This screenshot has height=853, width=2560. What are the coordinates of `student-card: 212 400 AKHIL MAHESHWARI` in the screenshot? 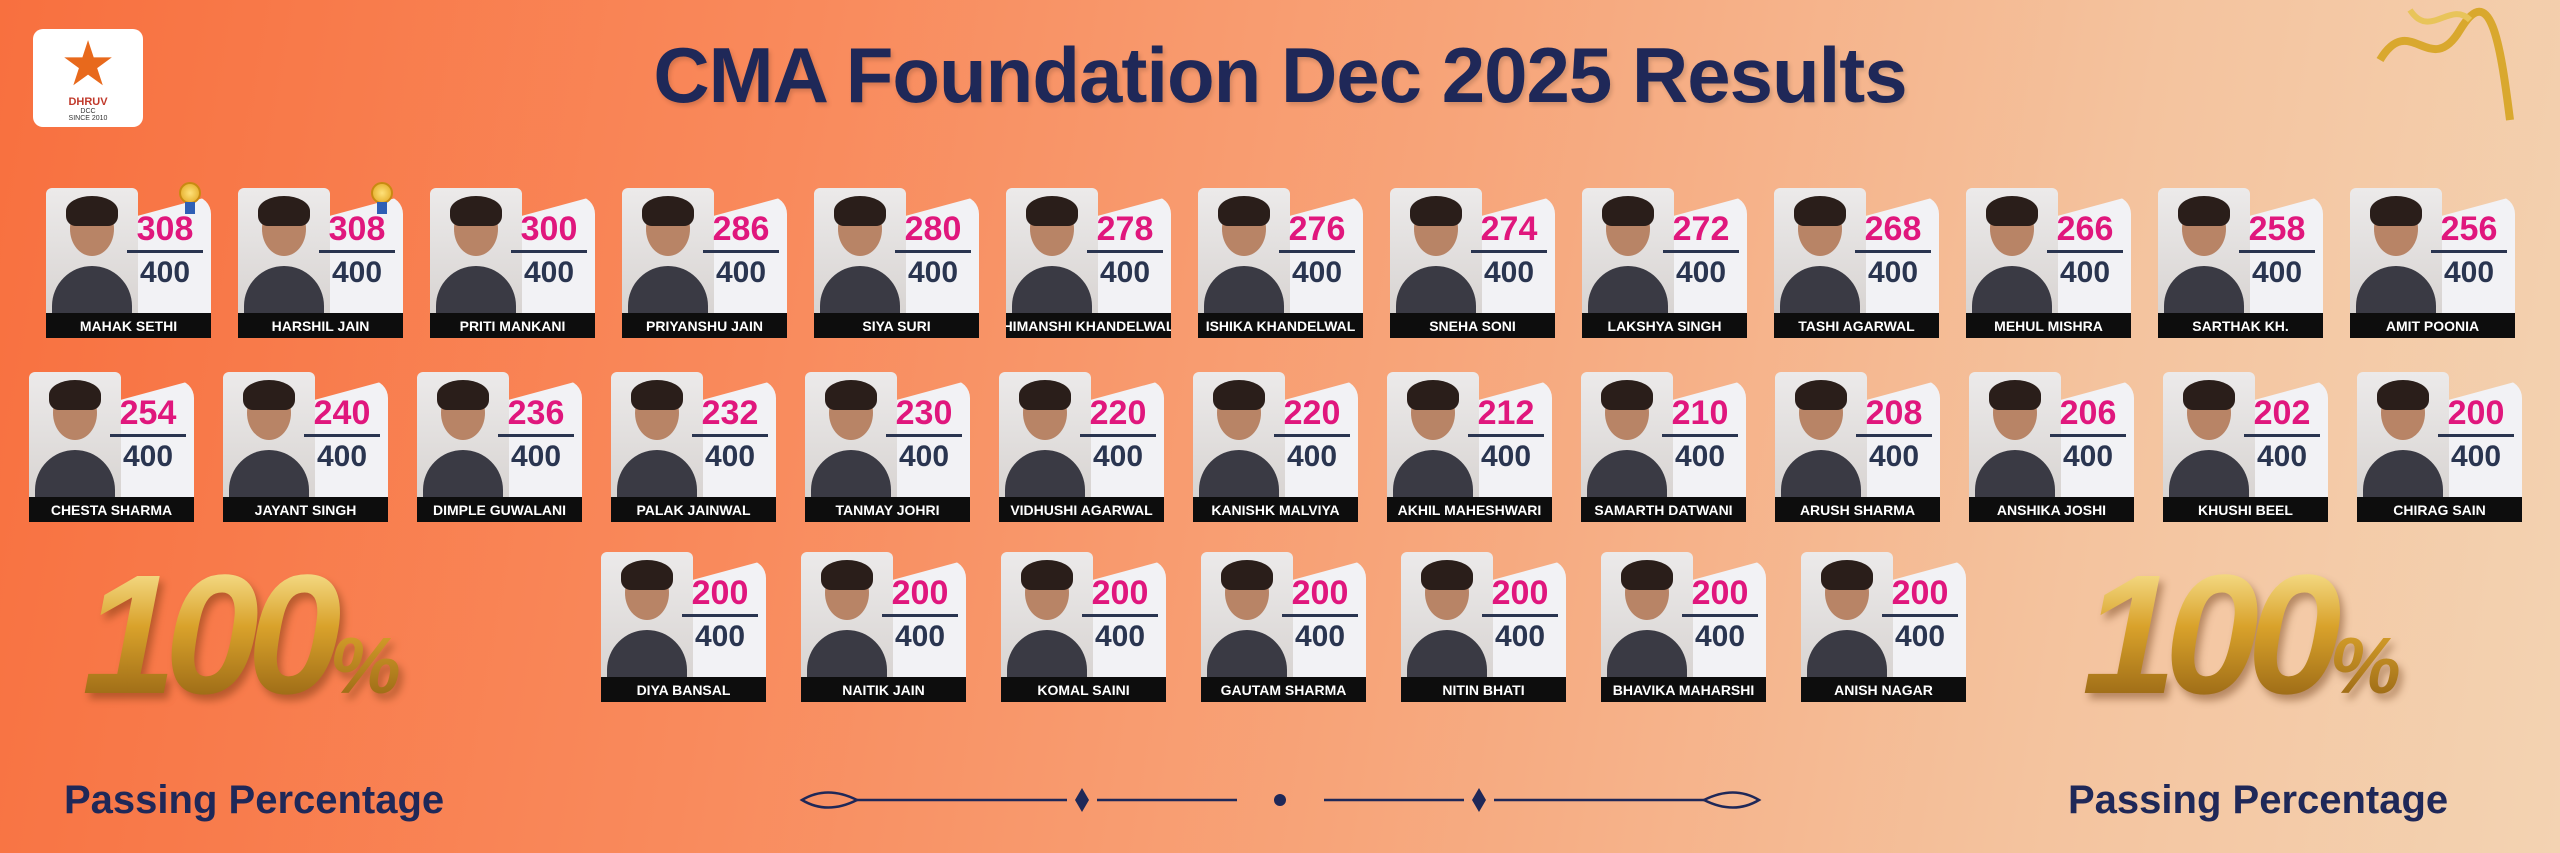 It's located at (1469, 447).